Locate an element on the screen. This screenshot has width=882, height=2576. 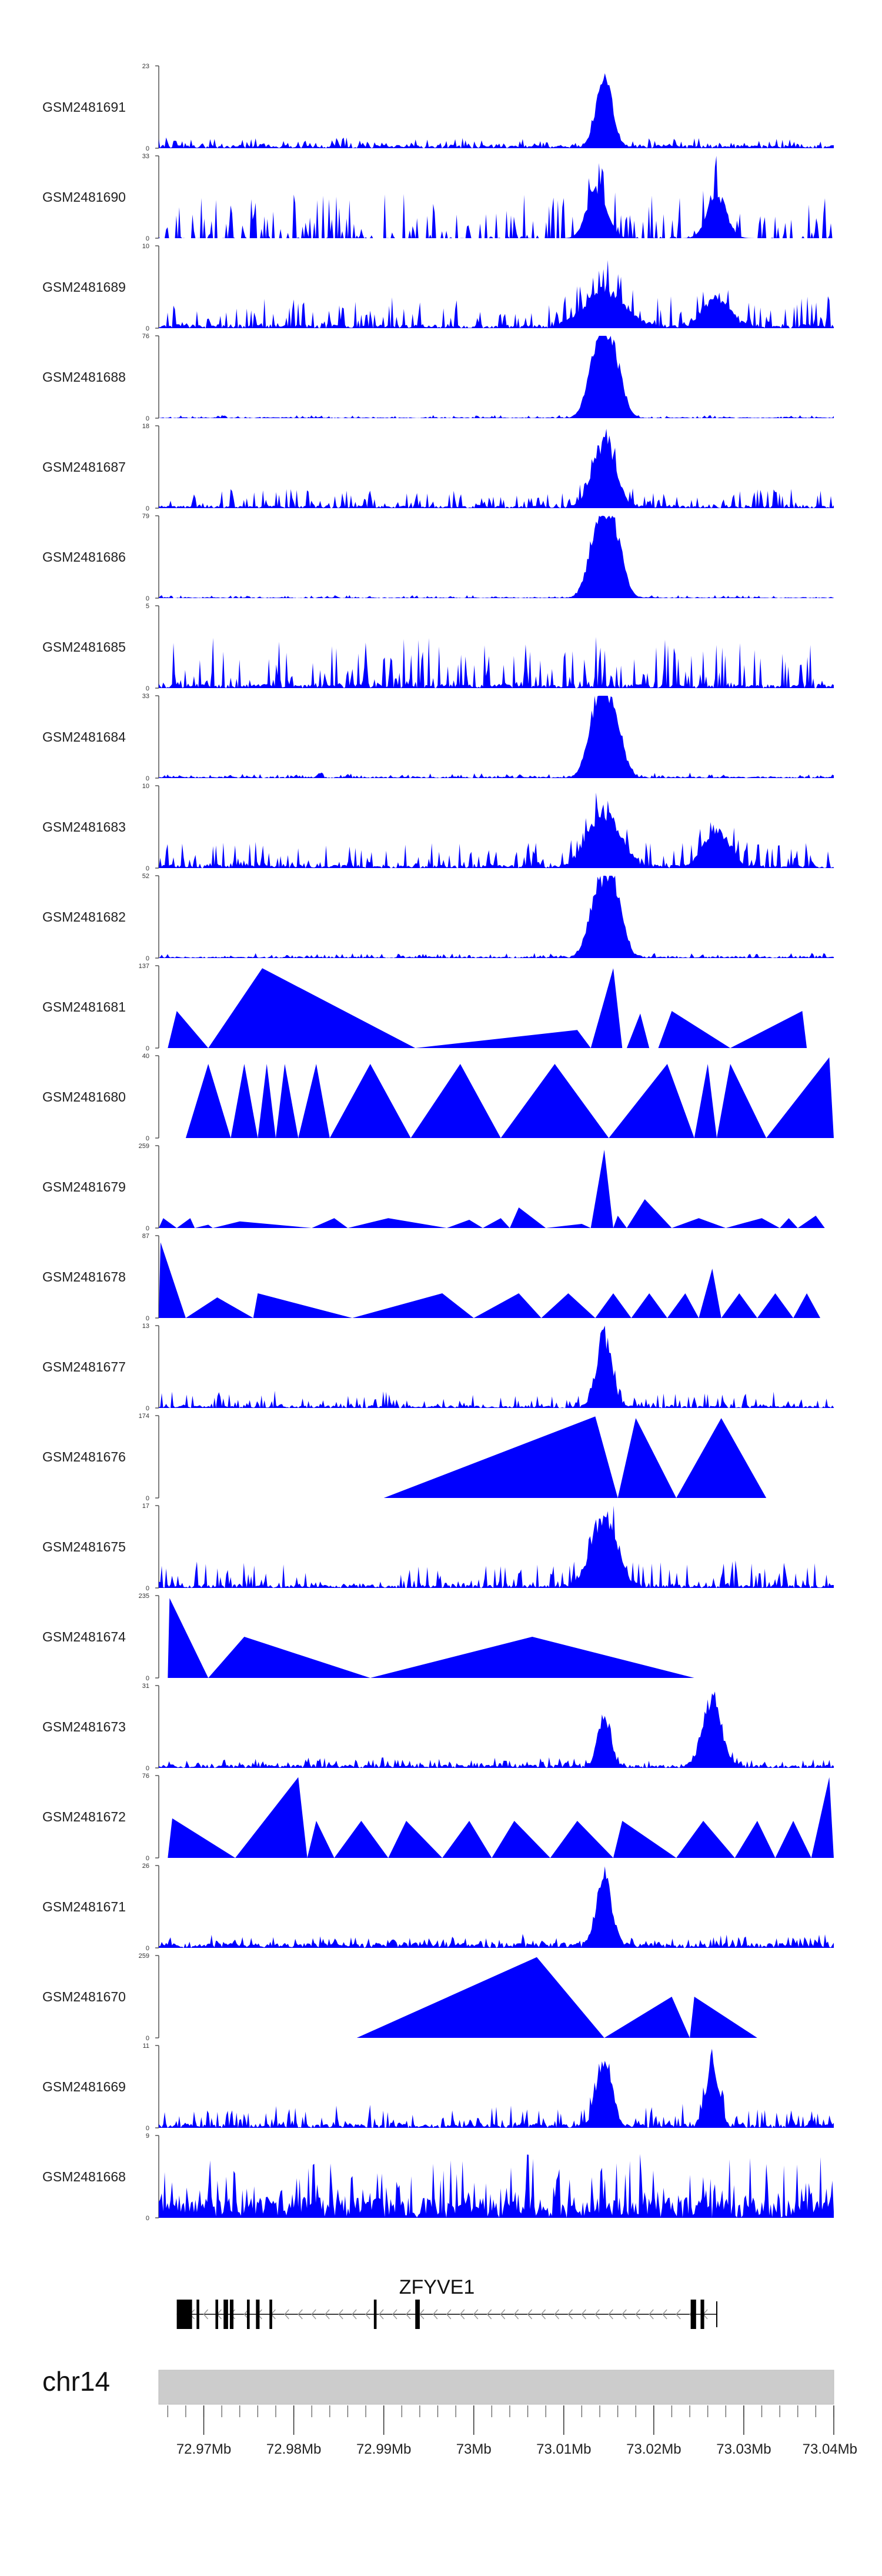
track-GSM2481690: GSM2481690 33 0 is located at coordinates (438, 197).